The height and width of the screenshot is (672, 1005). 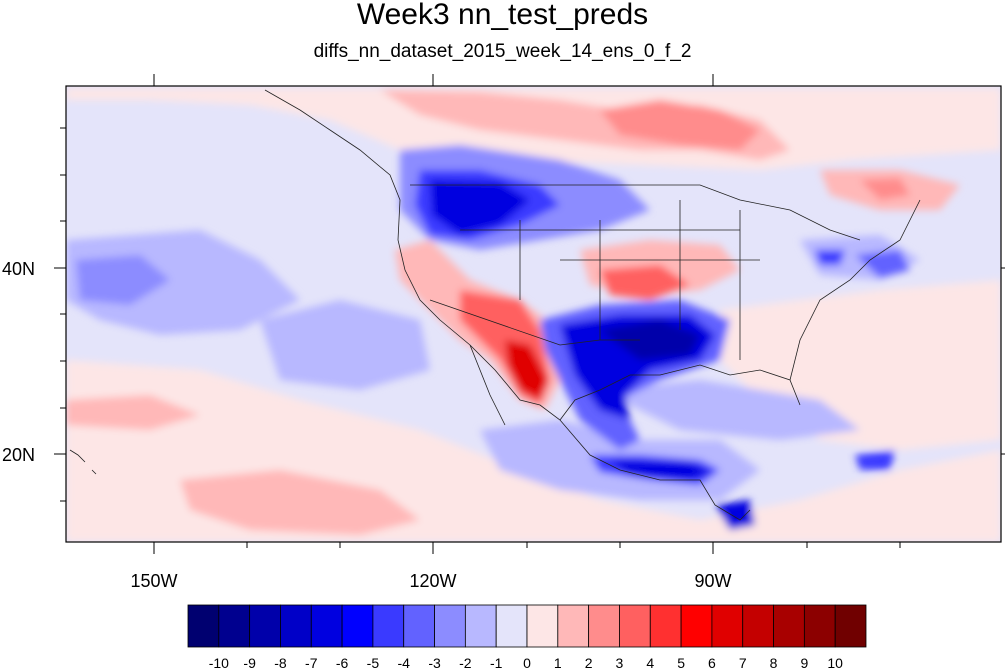 I want to click on colorbar-label: -6, so click(x=342, y=663).